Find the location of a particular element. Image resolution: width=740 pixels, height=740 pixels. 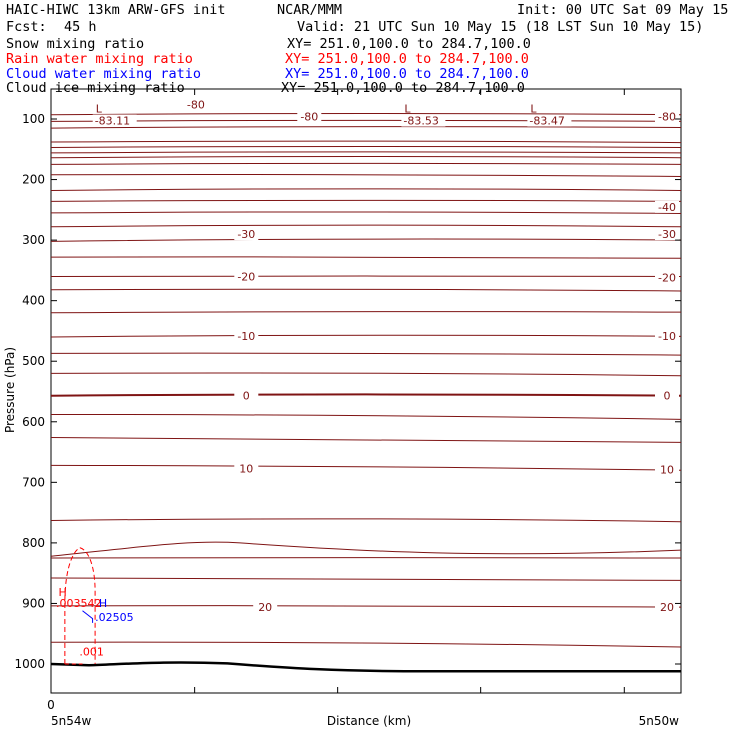

y-tick-label: 100 is located at coordinates (33, 119).